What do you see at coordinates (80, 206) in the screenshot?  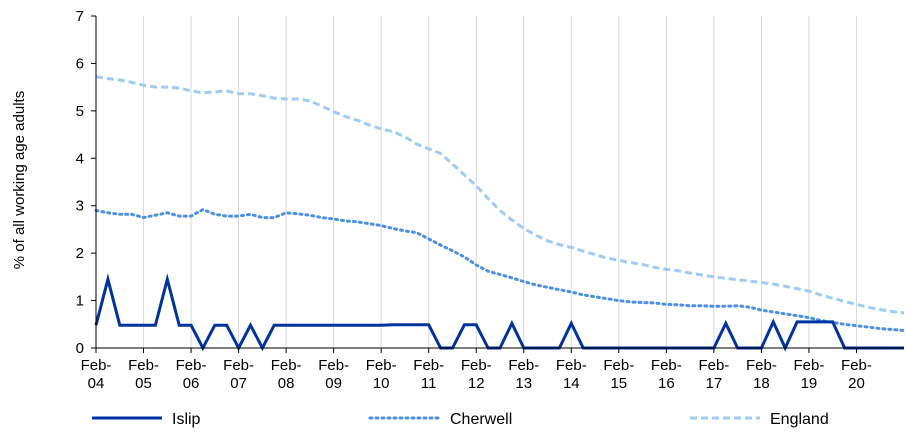 I see `y-tick-label: 3` at bounding box center [80, 206].